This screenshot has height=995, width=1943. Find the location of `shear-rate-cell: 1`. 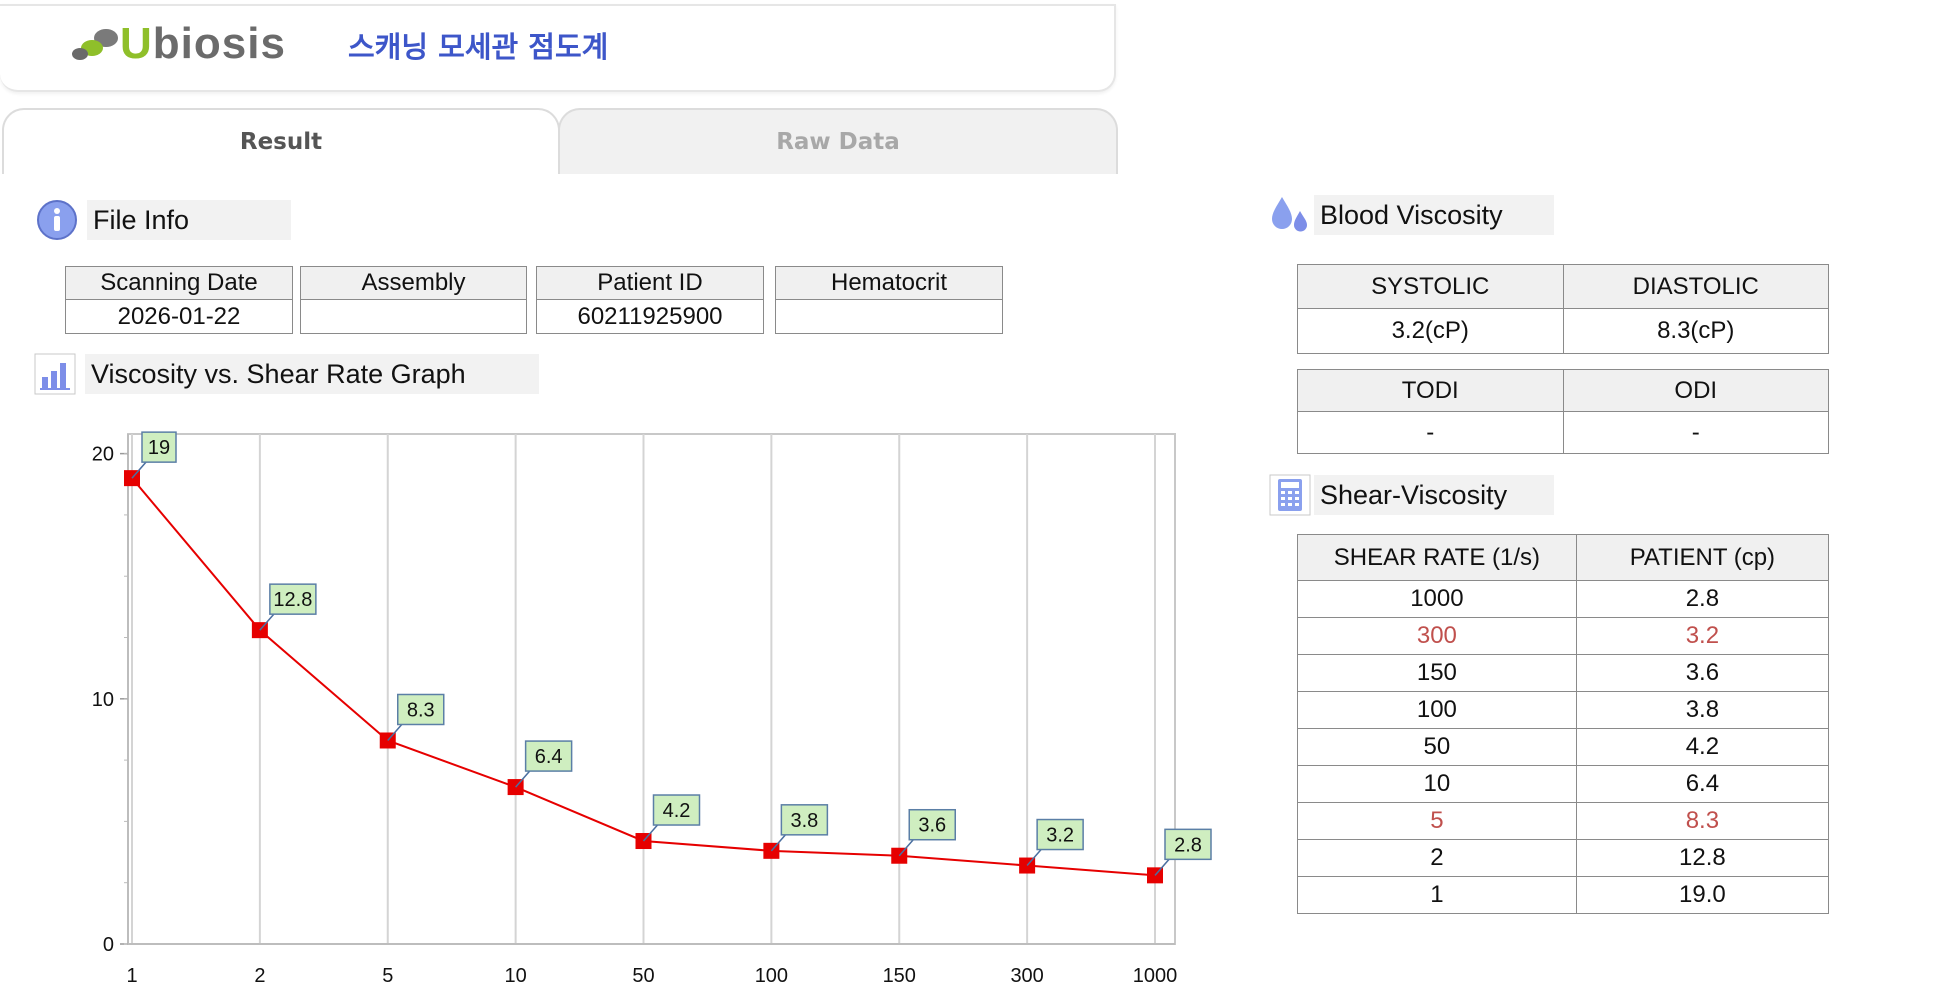

shear-rate-cell: 1 is located at coordinates (1437, 895).